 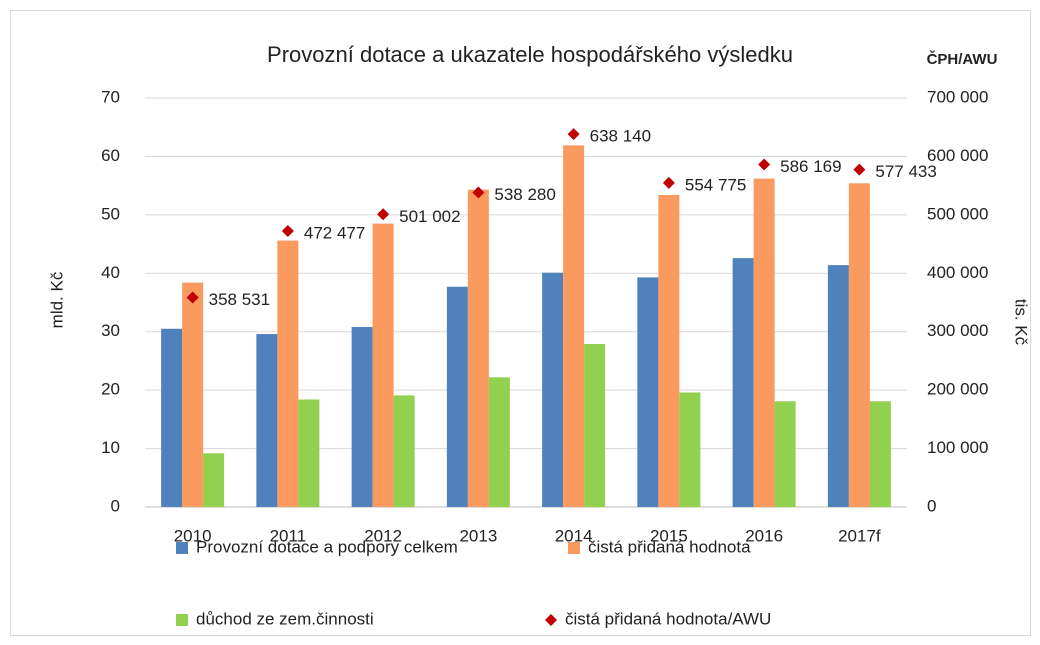 What do you see at coordinates (957, 389) in the screenshot?
I see `y2-tick-label: 200 000` at bounding box center [957, 389].